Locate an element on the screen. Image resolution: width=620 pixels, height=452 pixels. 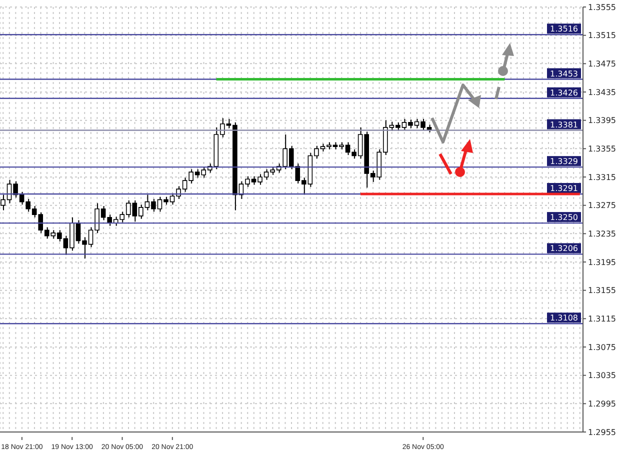
y-tick-label: 1.3395 is located at coordinates (602, 121).